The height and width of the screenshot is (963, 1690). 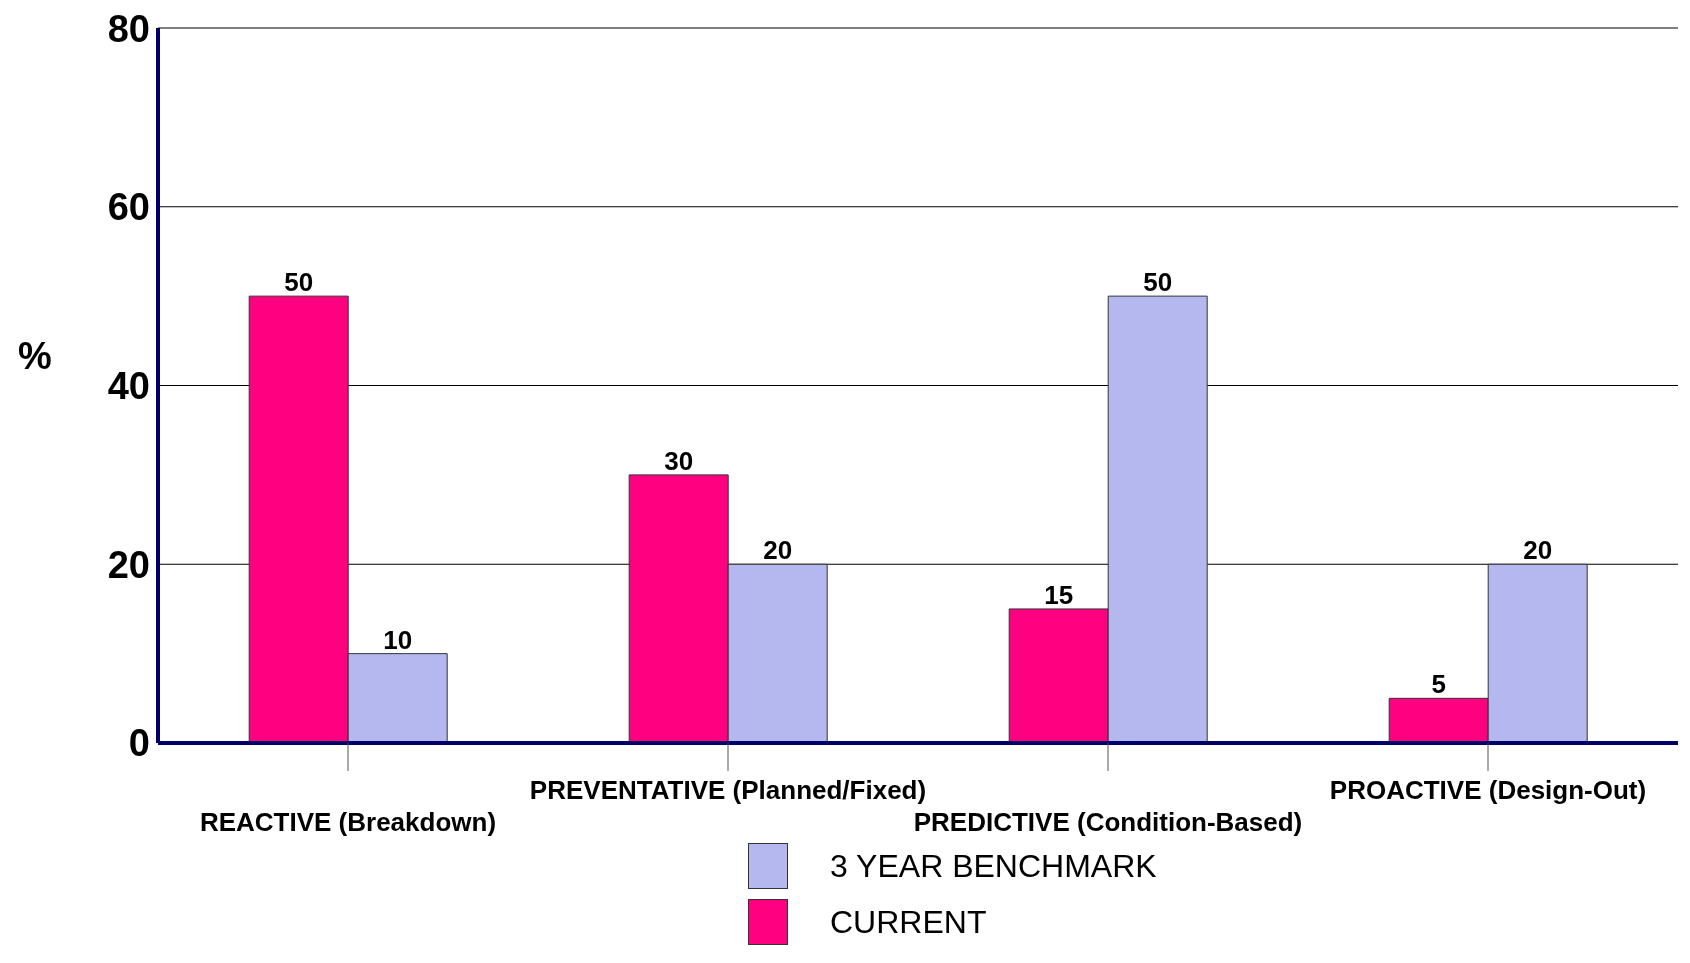 What do you see at coordinates (348, 822) in the screenshot?
I see `x-tick-label: REACTIVE (Breakdown)` at bounding box center [348, 822].